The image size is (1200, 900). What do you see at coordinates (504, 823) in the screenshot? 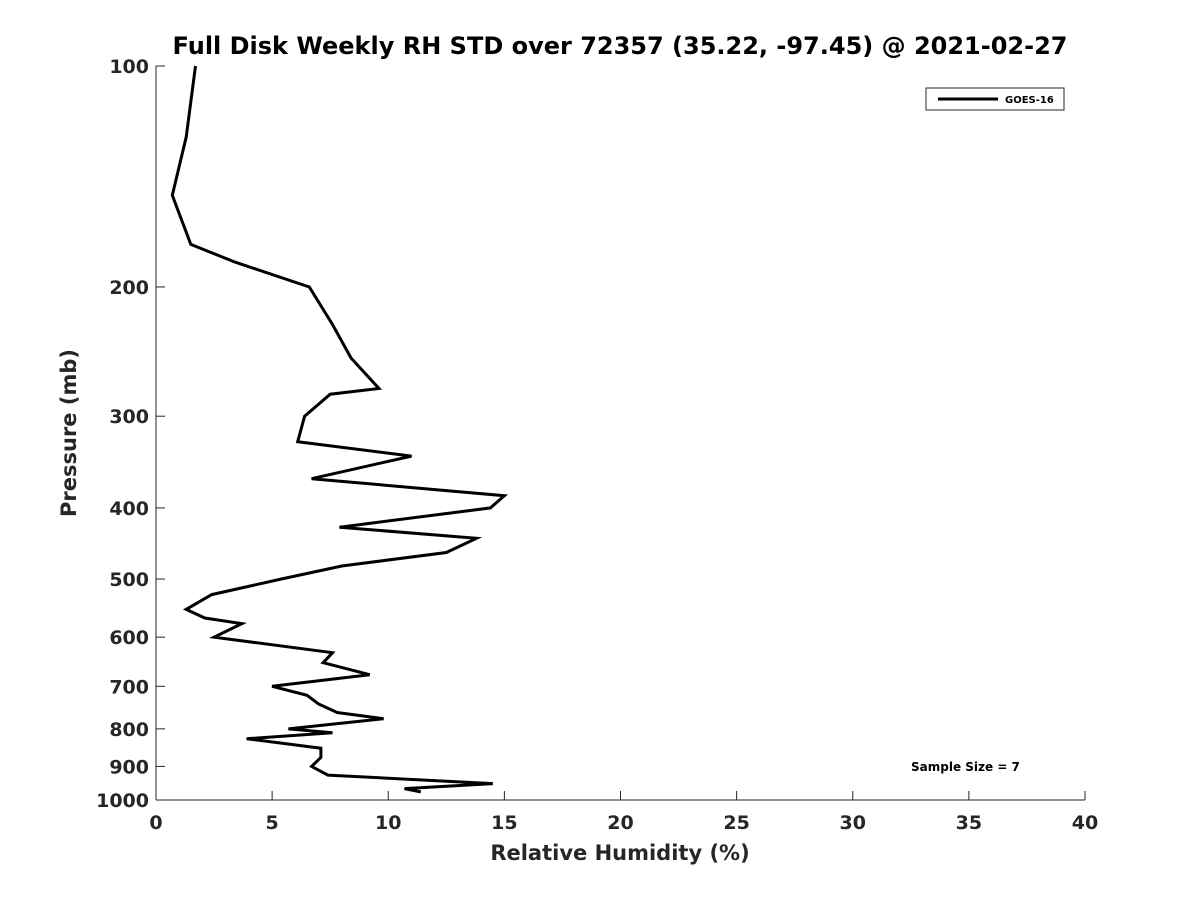
I see `x-tick-label: 15` at bounding box center [504, 823].